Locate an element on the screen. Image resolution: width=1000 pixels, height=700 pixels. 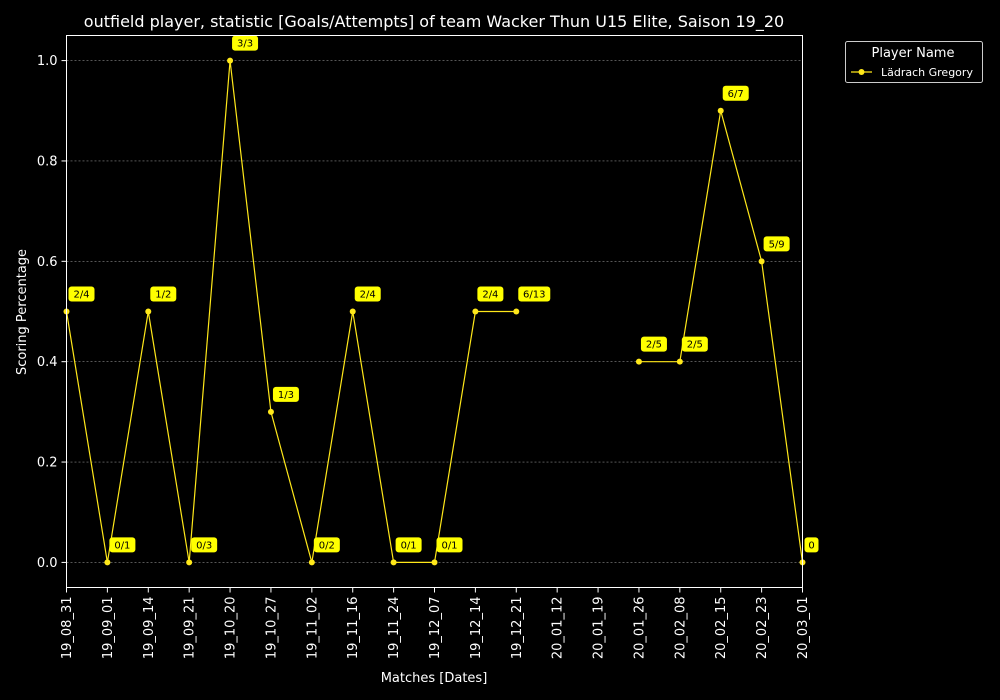
x-tick-label: 20_02_08 is located at coordinates (680, 628).